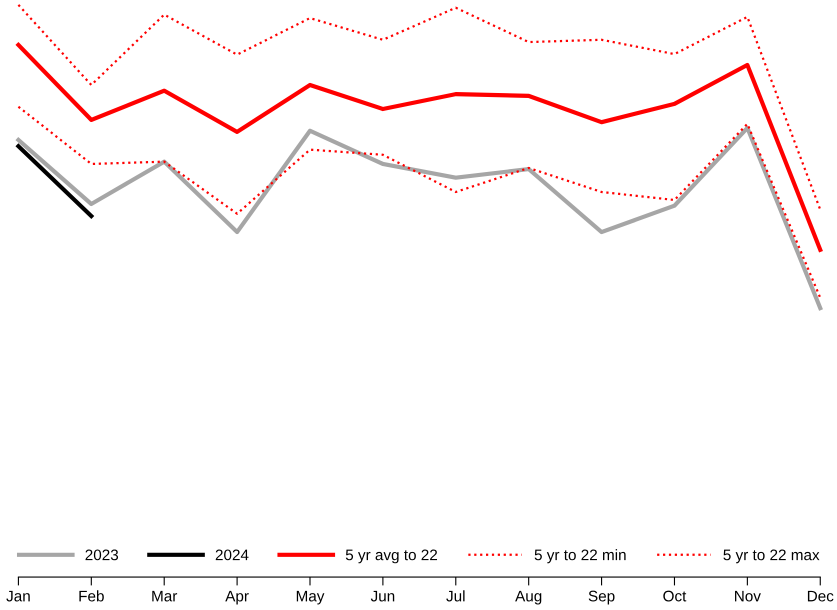  Describe the element at coordinates (18, 596) in the screenshot. I see `x-tick-label: Jan` at that location.